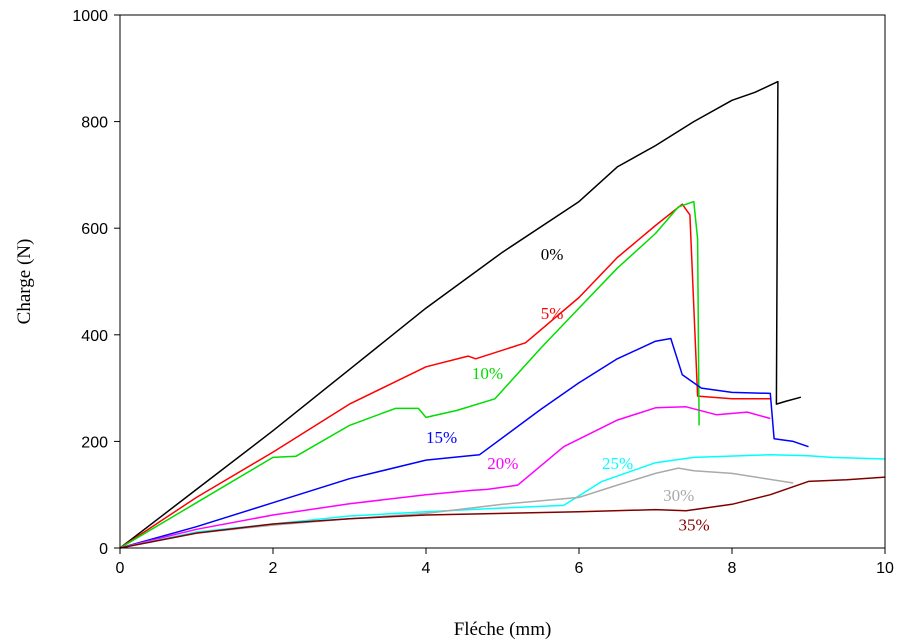  I want to click on x-tick-label: 2, so click(273, 568).